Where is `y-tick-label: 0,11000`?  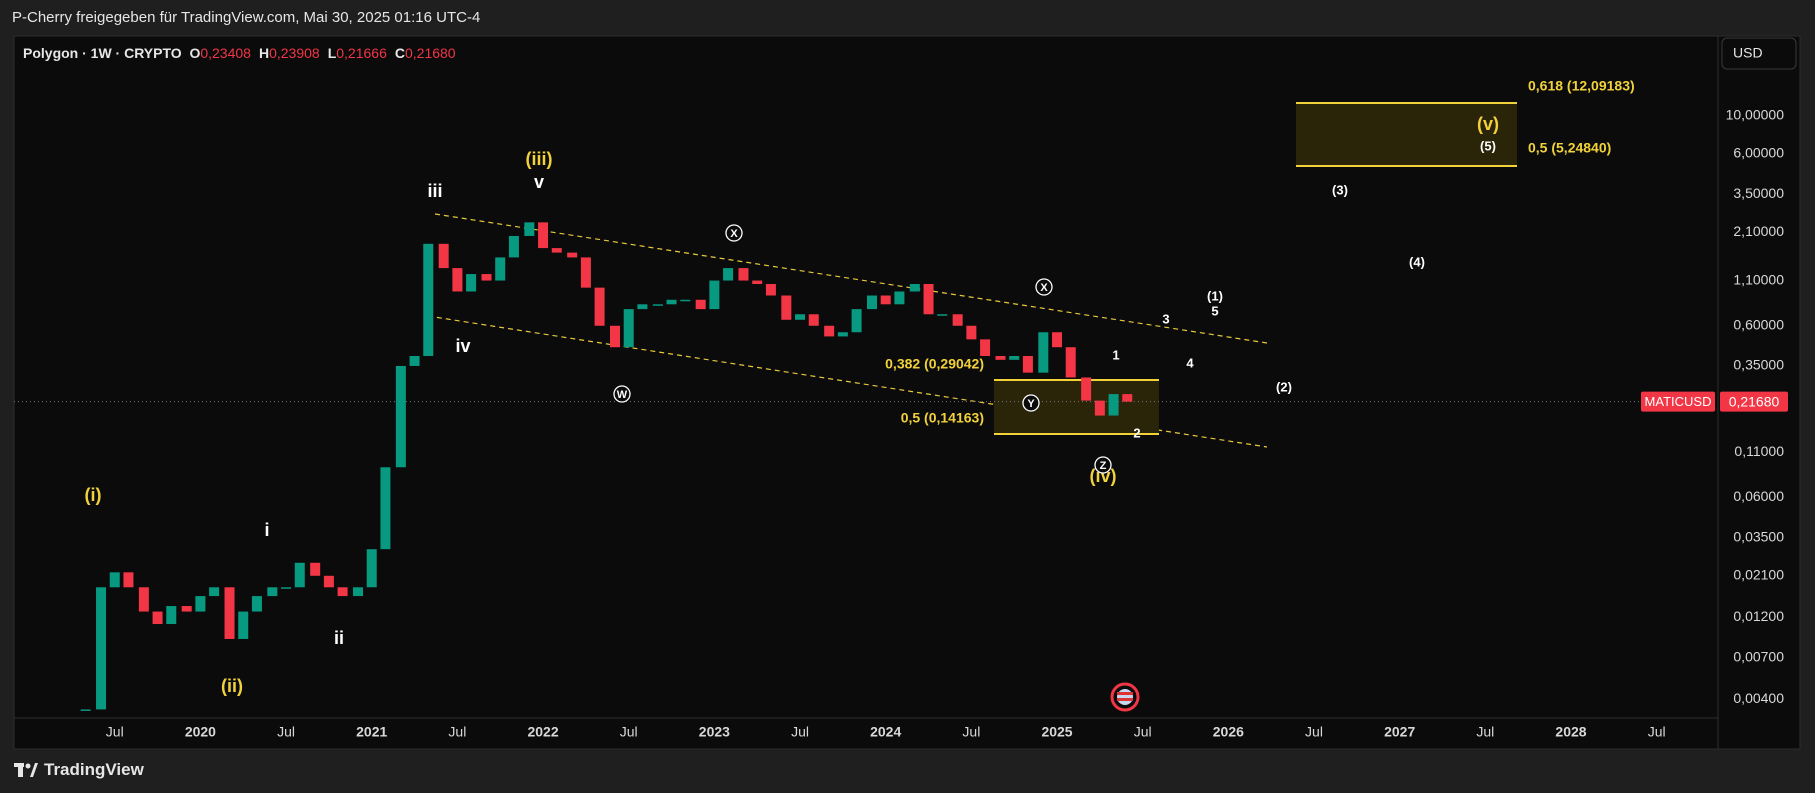 y-tick-label: 0,11000 is located at coordinates (1759, 451).